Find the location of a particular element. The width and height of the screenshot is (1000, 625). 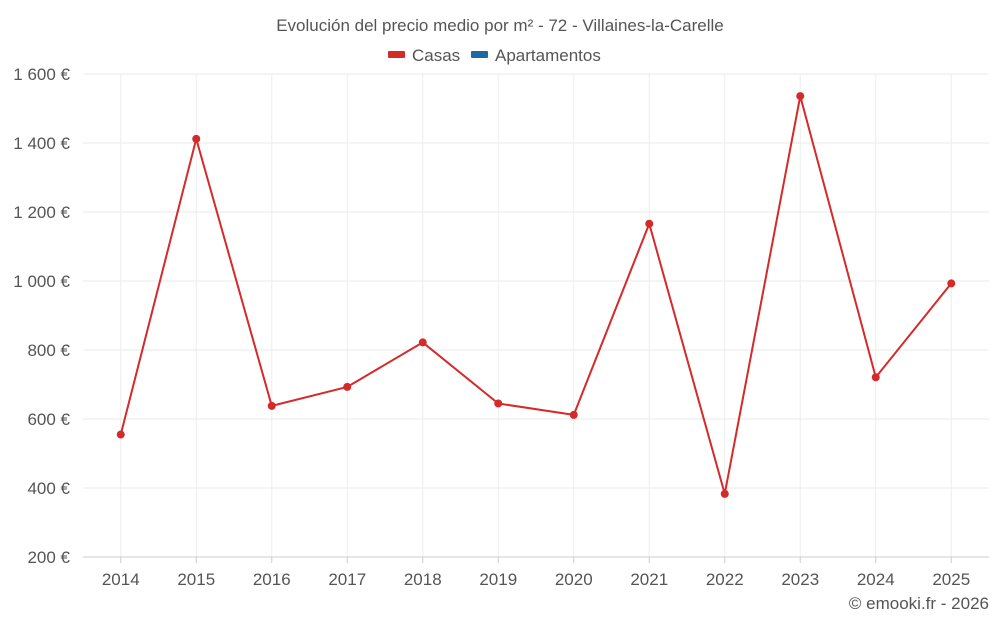

legend-swatch-apartamentos is located at coordinates (479, 54).